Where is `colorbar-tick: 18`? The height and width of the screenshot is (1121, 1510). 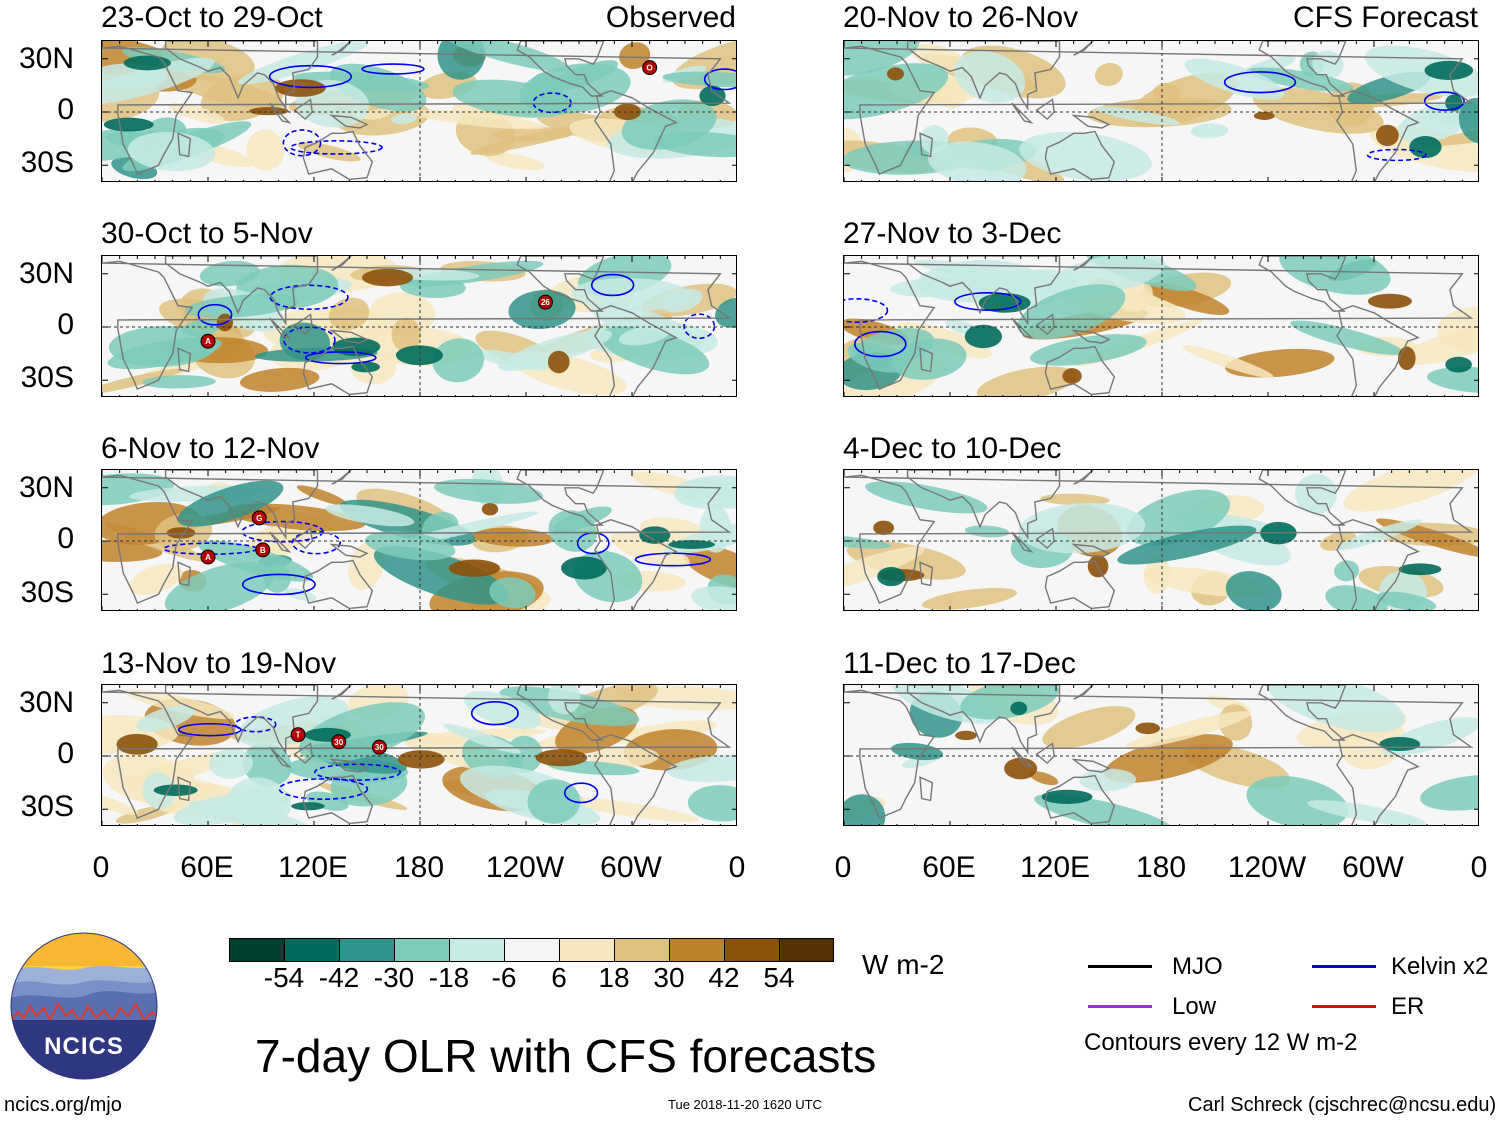 colorbar-tick: 18 is located at coordinates (614, 977).